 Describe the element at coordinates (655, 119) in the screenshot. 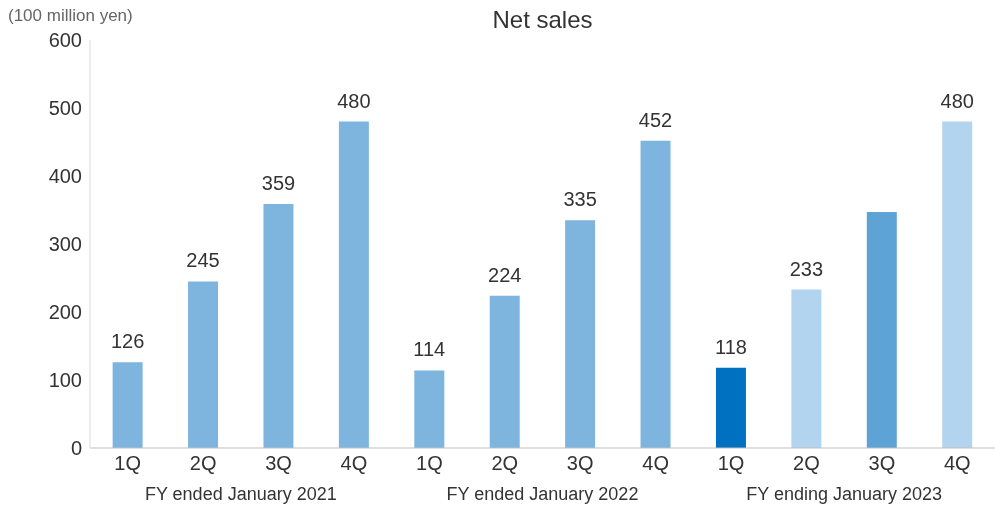

I see `data-label: 452` at that location.